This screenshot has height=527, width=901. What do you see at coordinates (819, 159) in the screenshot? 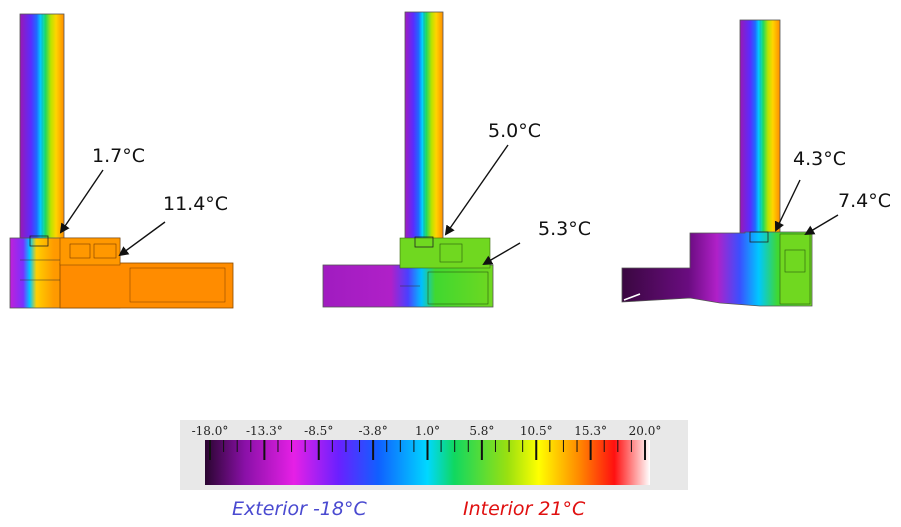
I see `section-3-label-glass: 4.3°C` at bounding box center [819, 159].